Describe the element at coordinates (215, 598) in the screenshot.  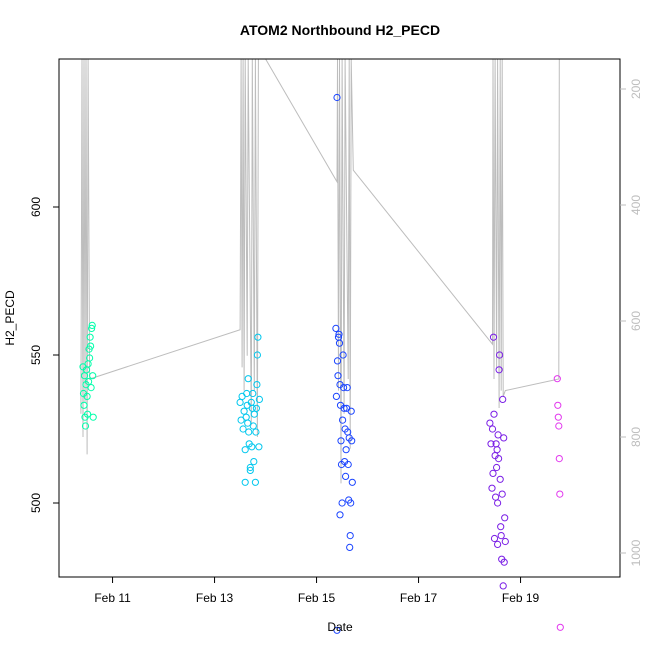
I see `x-tick-label: Feb 13` at that location.